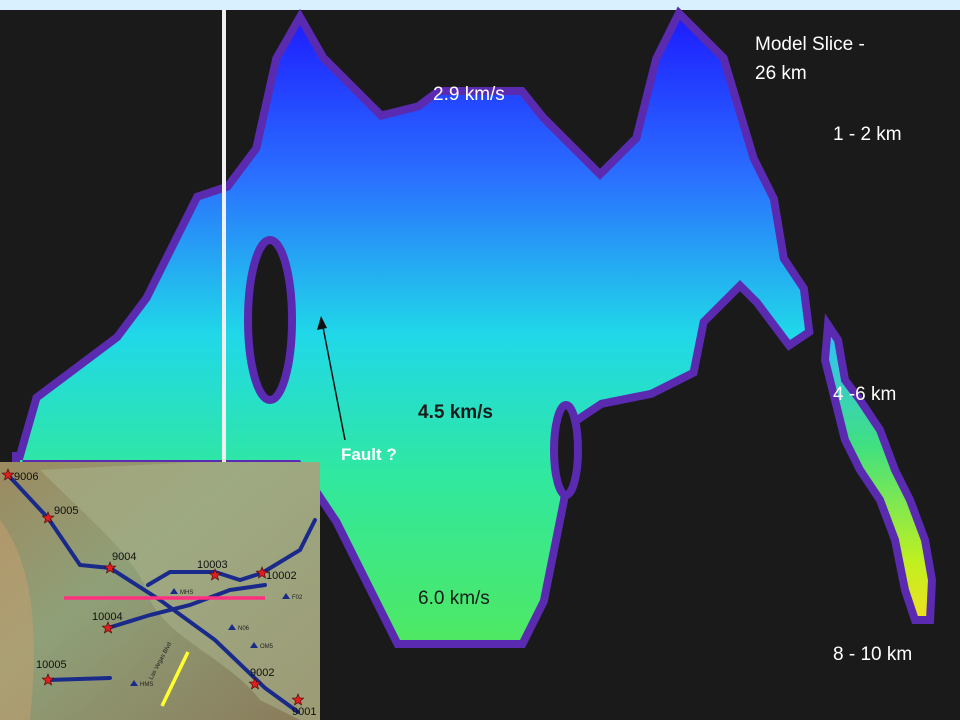 Image resolution: width=960 pixels, height=720 pixels. What do you see at coordinates (262, 673) in the screenshot?
I see `station-label: 9002` at bounding box center [262, 673].